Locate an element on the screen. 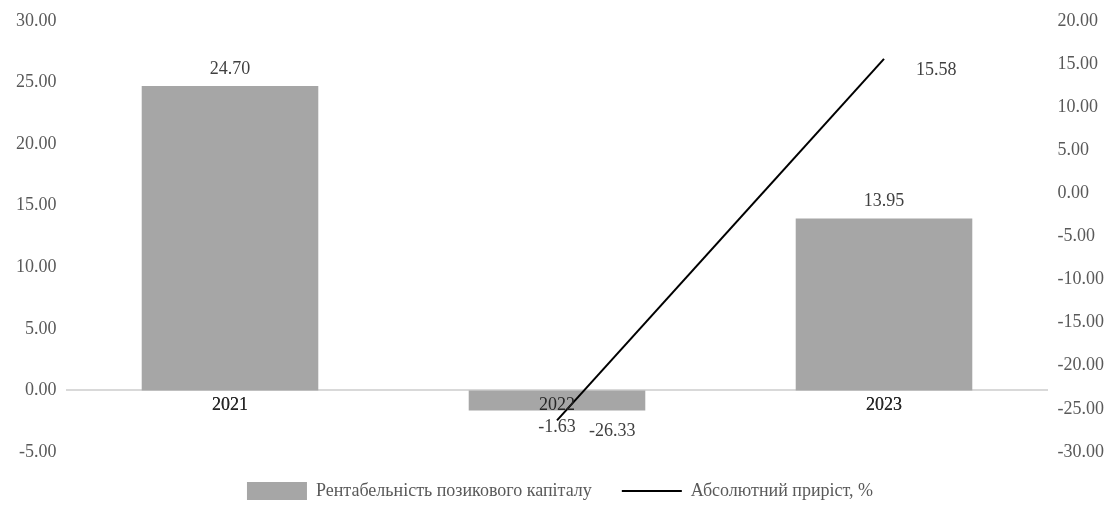  data-label: 13.95 is located at coordinates (884, 200).